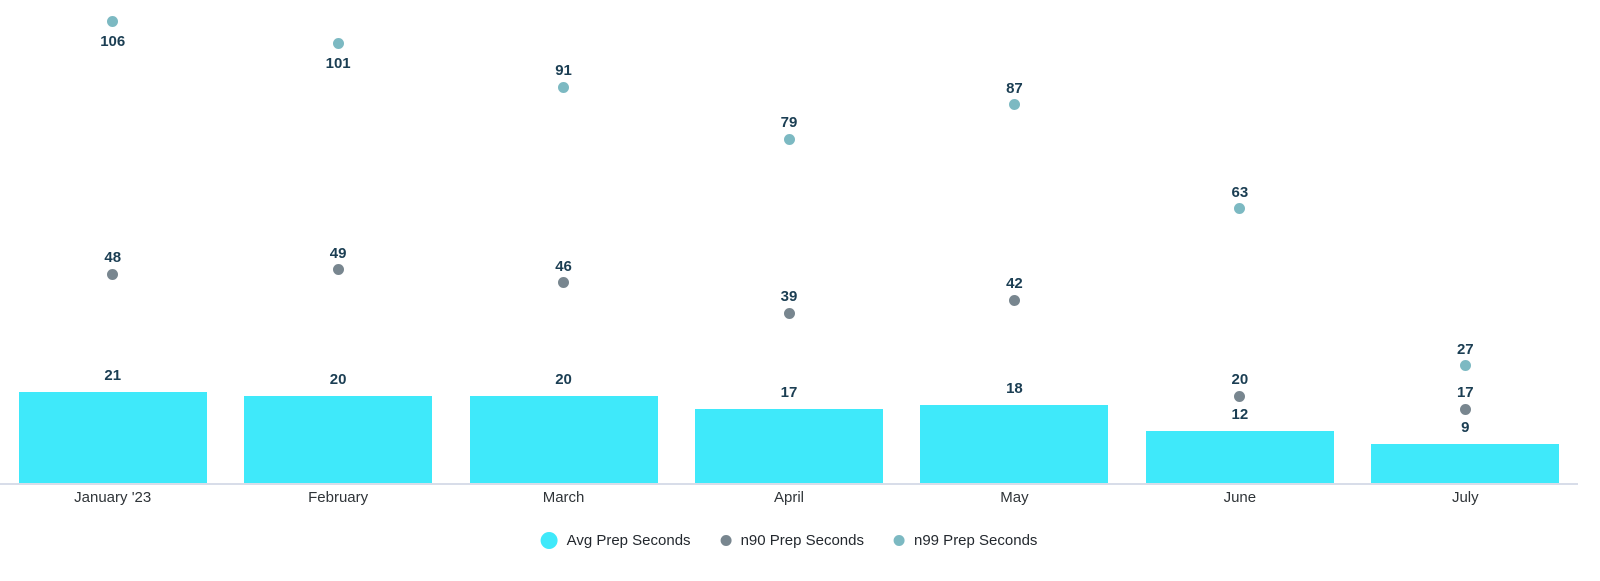  What do you see at coordinates (113, 497) in the screenshot?
I see `x-axis-label: January '23` at bounding box center [113, 497].